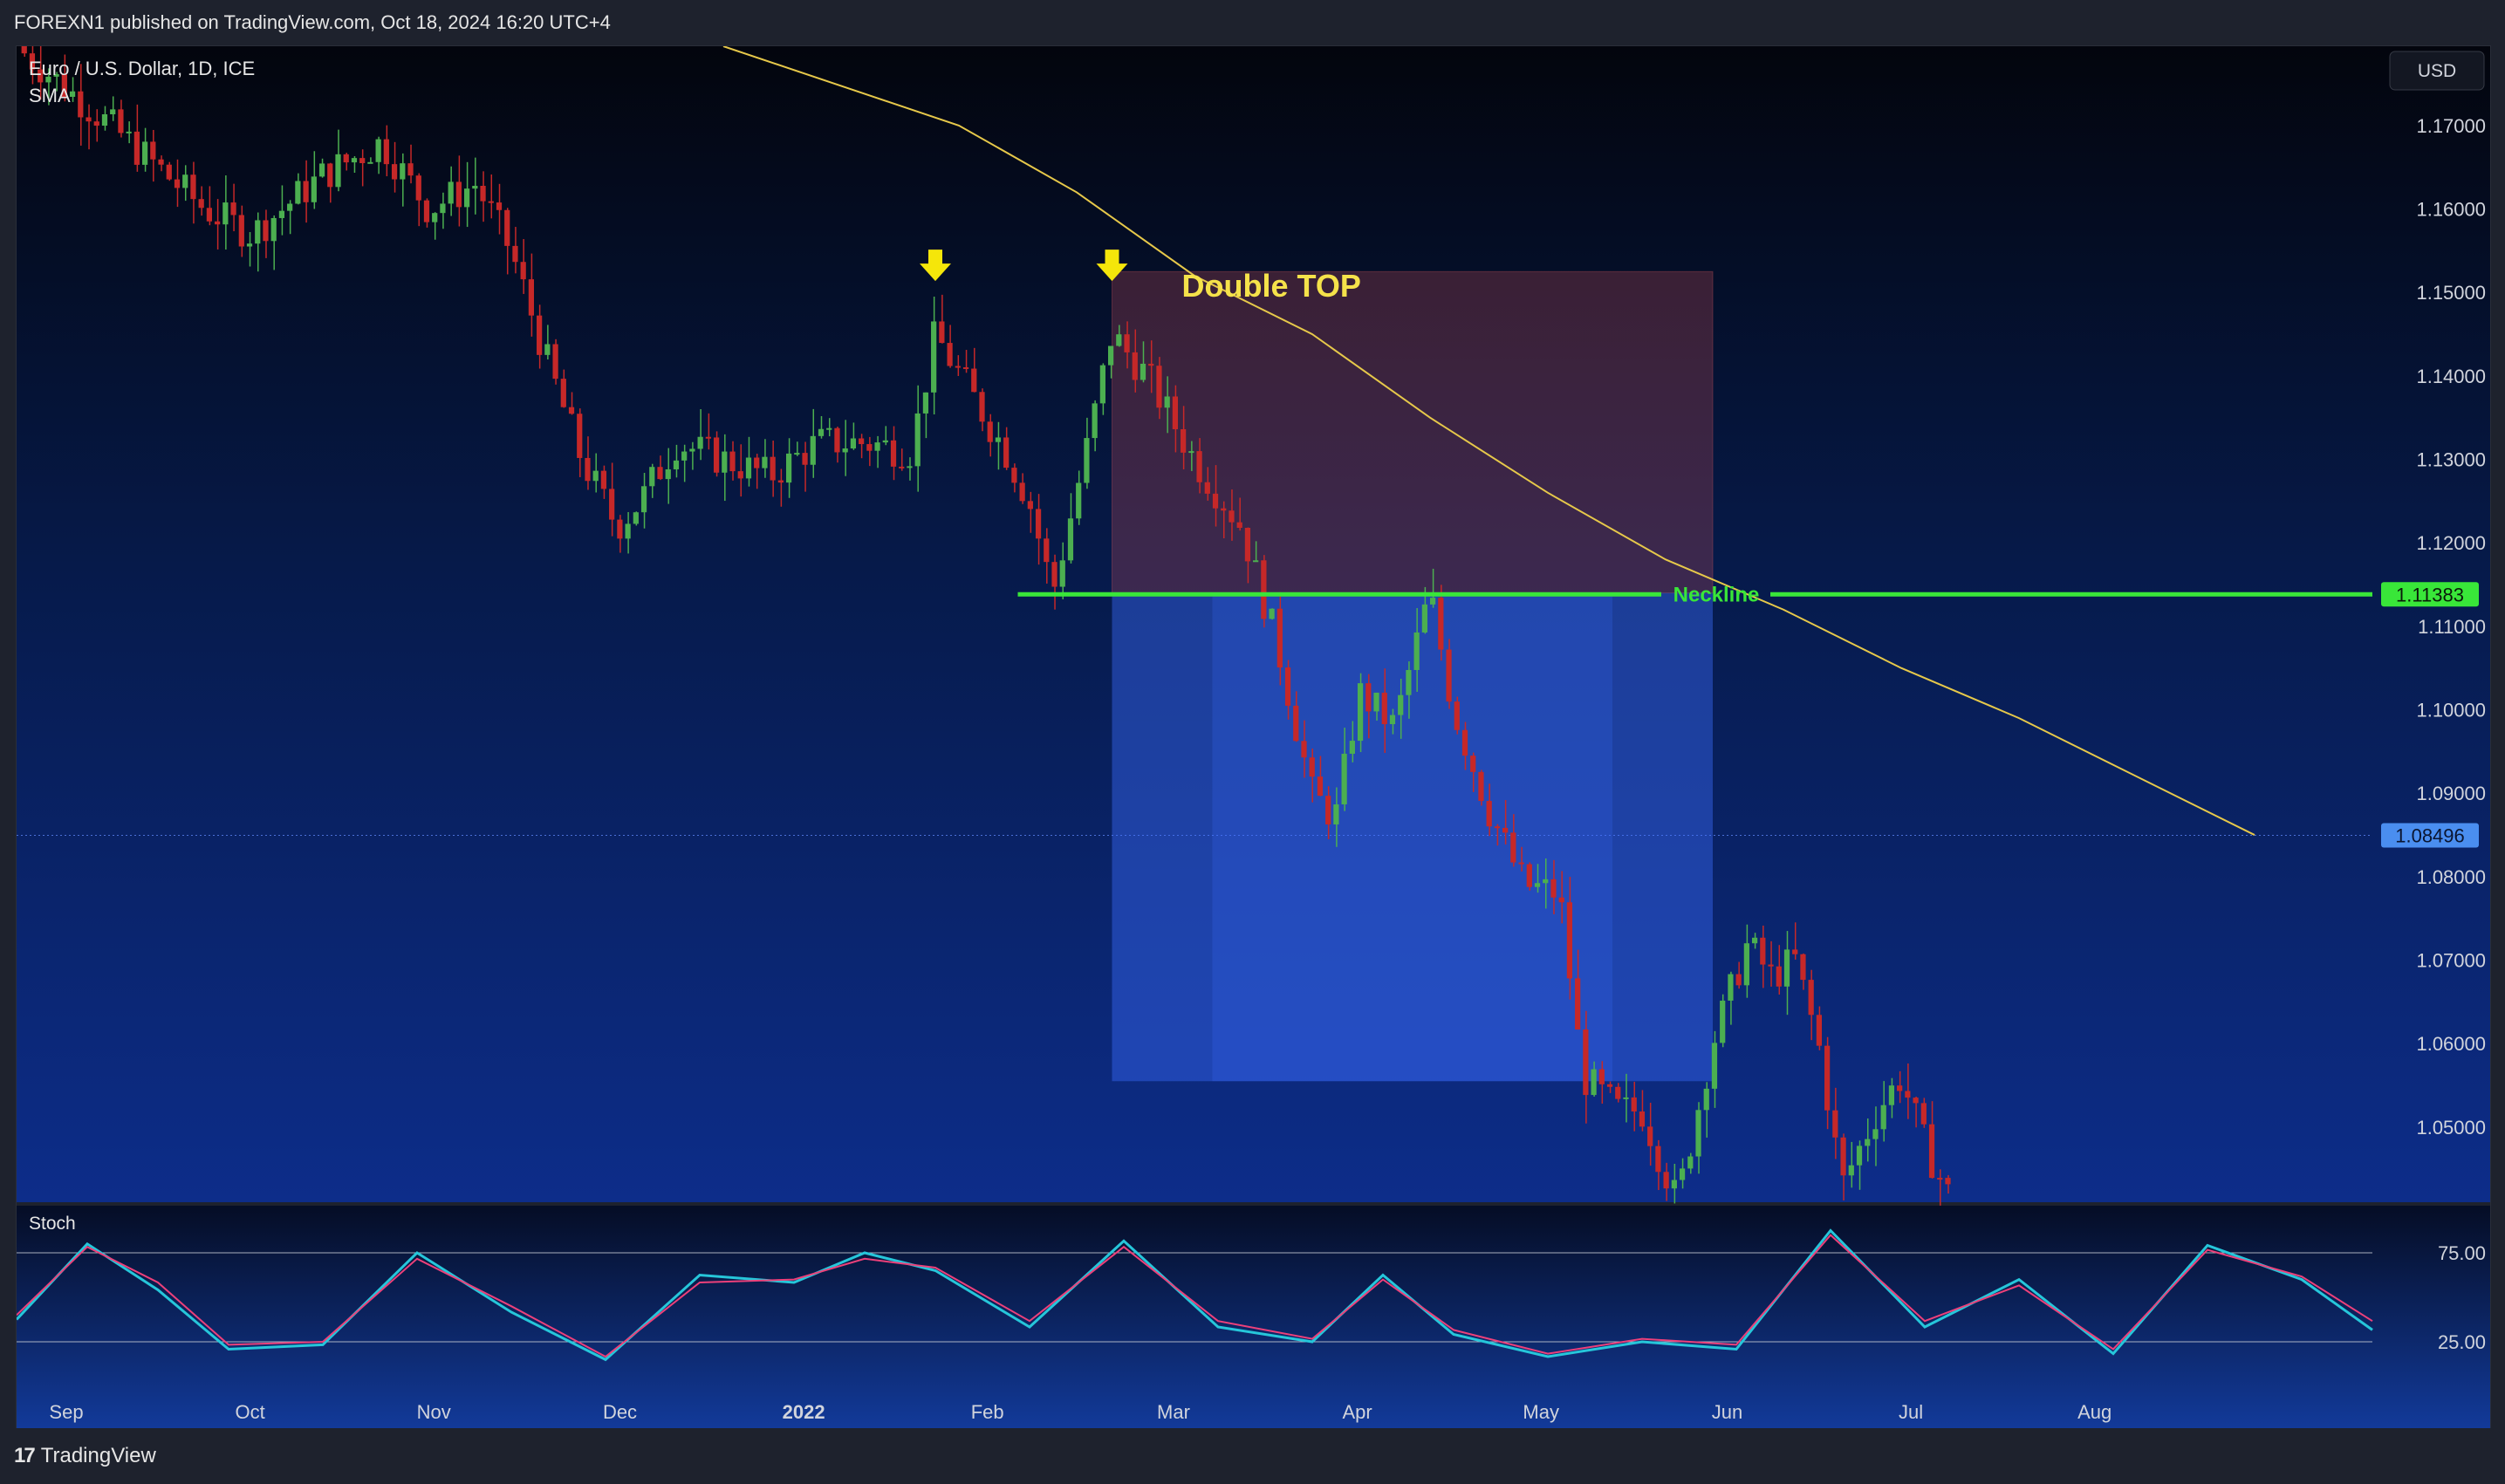  Describe the element at coordinates (2452, 627) in the screenshot. I see `price-tick-label: 1.11000` at that location.